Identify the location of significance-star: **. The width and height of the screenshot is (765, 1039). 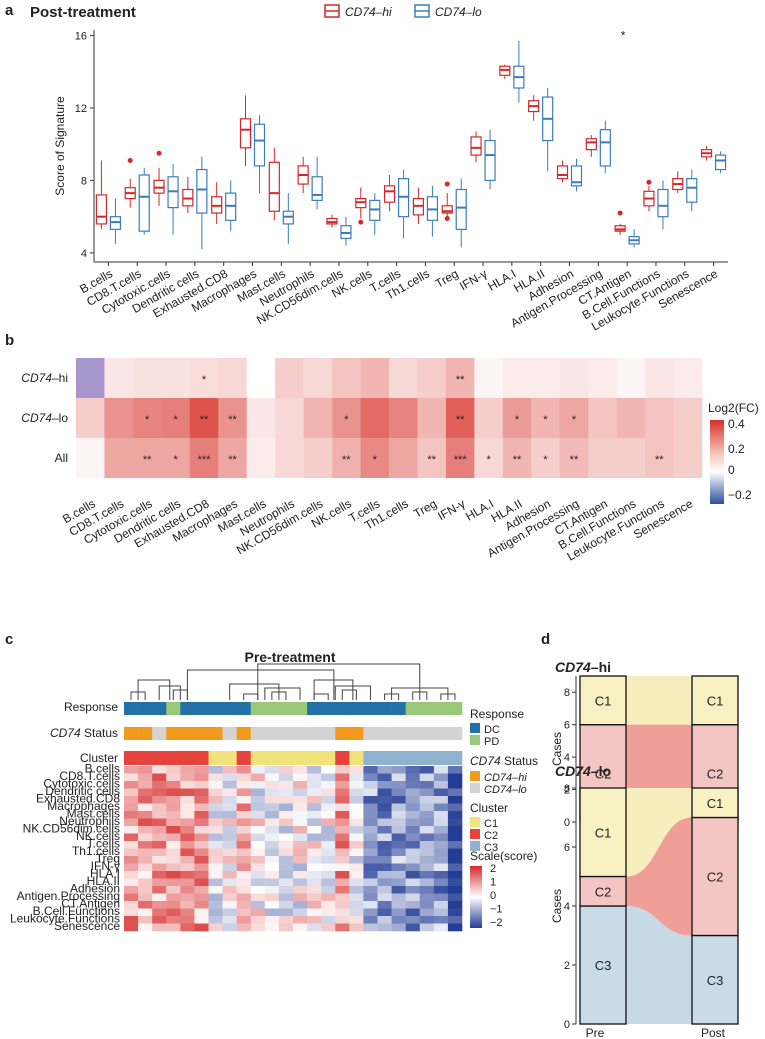
(517, 460).